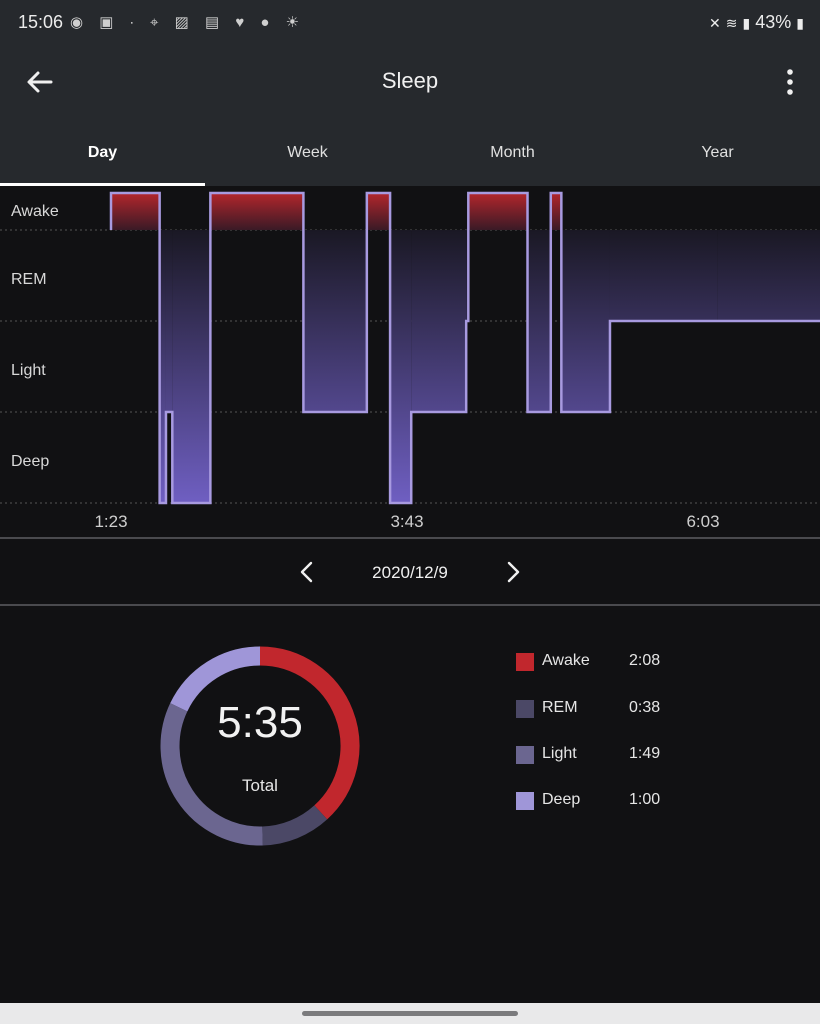 This screenshot has width=820, height=1024. I want to click on status-left-icons: ◉ ▣ ∙ ⌖ ▨ ▤ ♥ ● ☀, so click(187, 22).